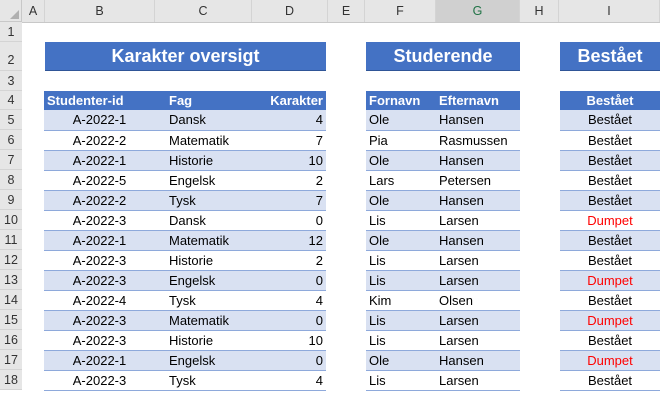 The width and height of the screenshot is (660, 401). What do you see at coordinates (11, 11) in the screenshot?
I see `select-all-corner` at bounding box center [11, 11].